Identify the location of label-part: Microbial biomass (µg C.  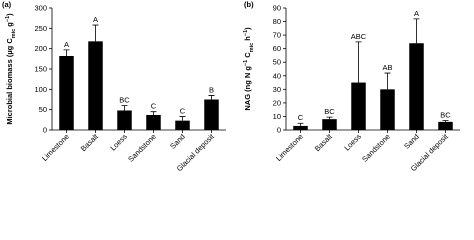
(9, 81).